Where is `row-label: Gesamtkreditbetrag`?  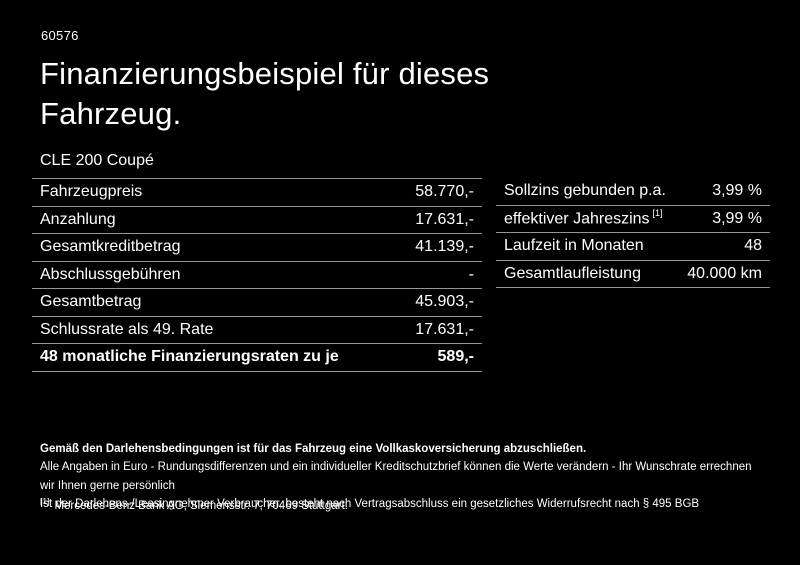
row-label: Gesamtkreditbetrag is located at coordinates (110, 247).